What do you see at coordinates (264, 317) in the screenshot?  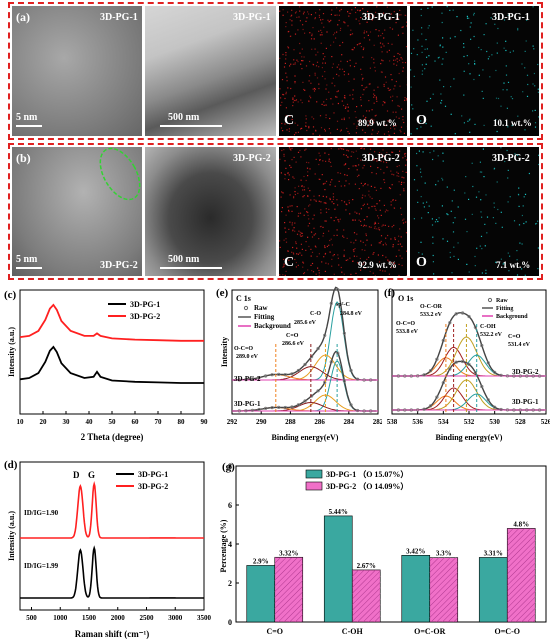 I see `legend-fitting-e: Fitting` at bounding box center [264, 317].